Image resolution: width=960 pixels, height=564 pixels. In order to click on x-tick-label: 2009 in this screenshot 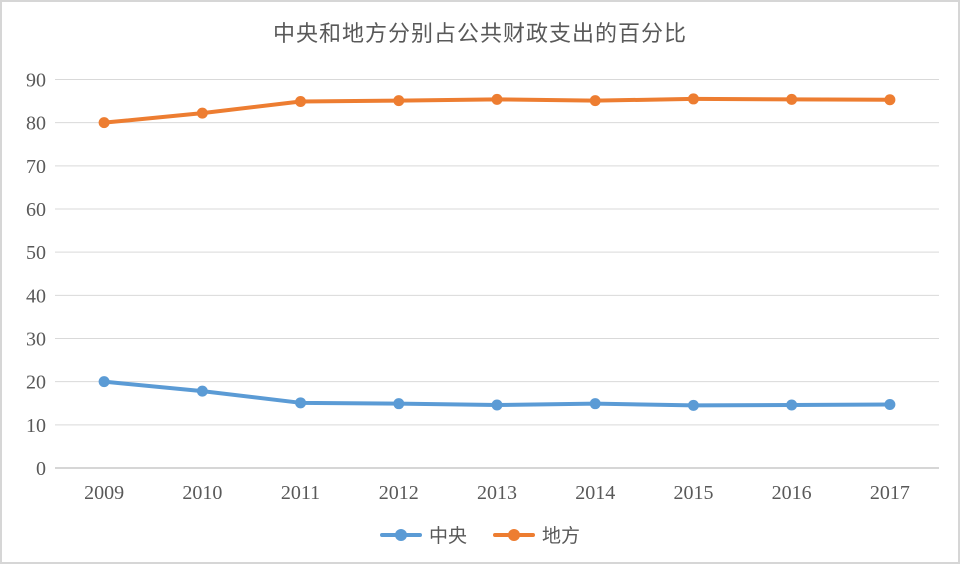, I will do `click(104, 493)`.